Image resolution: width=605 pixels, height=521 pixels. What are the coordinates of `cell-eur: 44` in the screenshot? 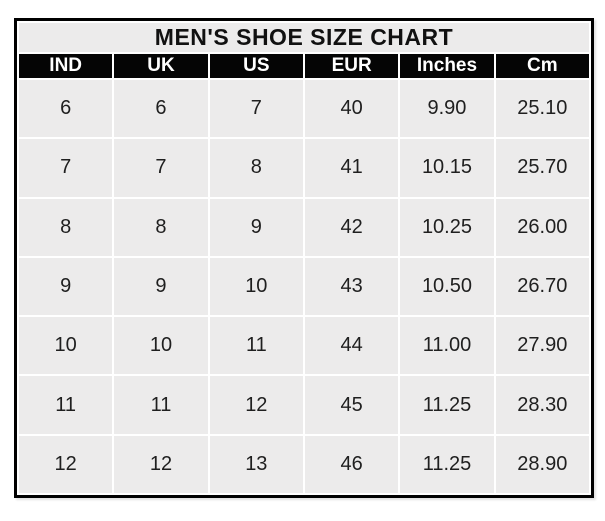 It's located at (351, 346).